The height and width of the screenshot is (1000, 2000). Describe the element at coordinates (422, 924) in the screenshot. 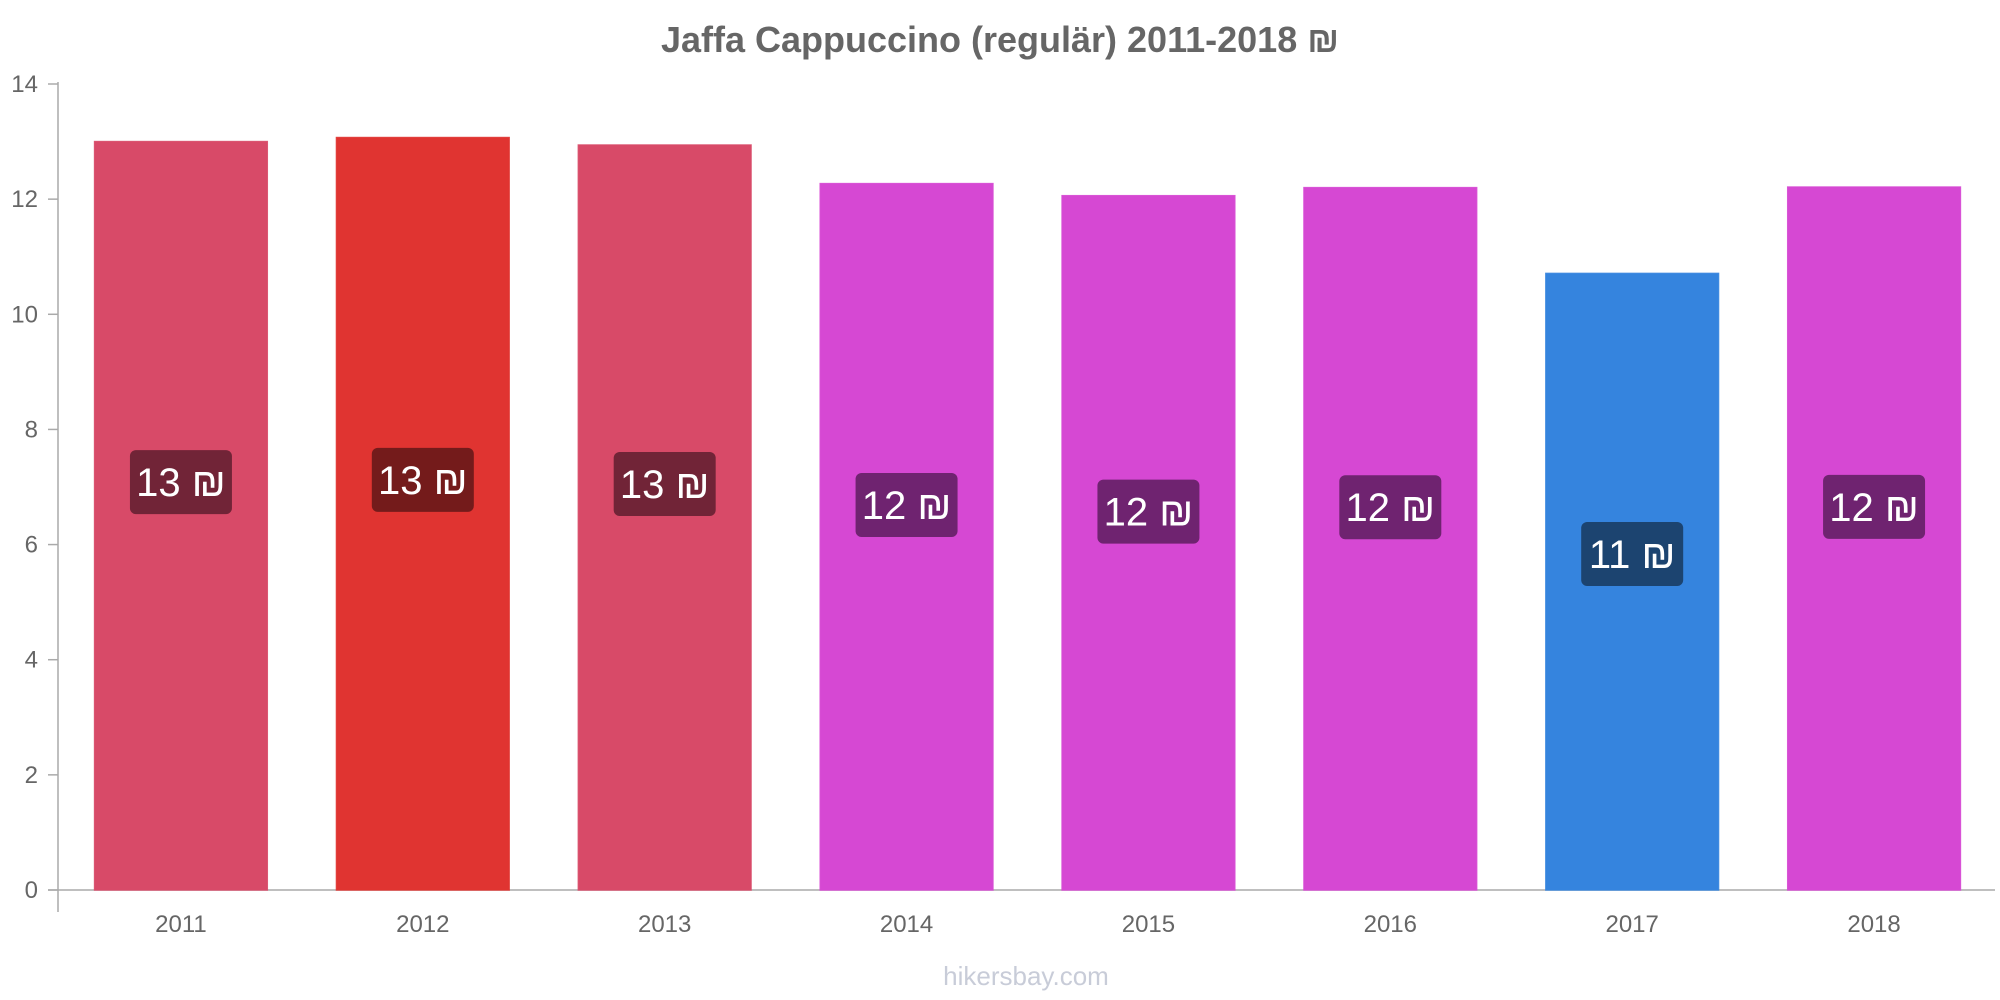

I see `x-tick-label: 2012` at that location.